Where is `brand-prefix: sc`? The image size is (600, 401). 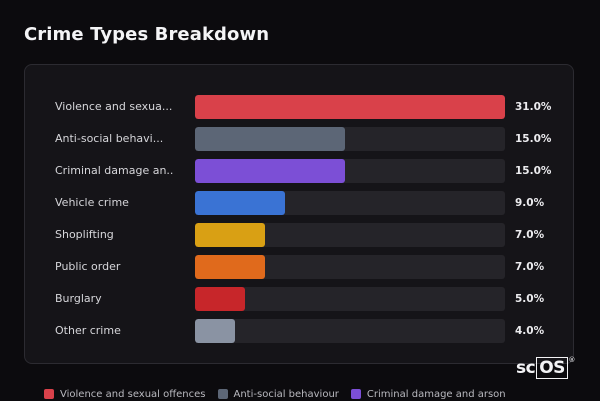 brand-prefix: sc is located at coordinates (526, 368).